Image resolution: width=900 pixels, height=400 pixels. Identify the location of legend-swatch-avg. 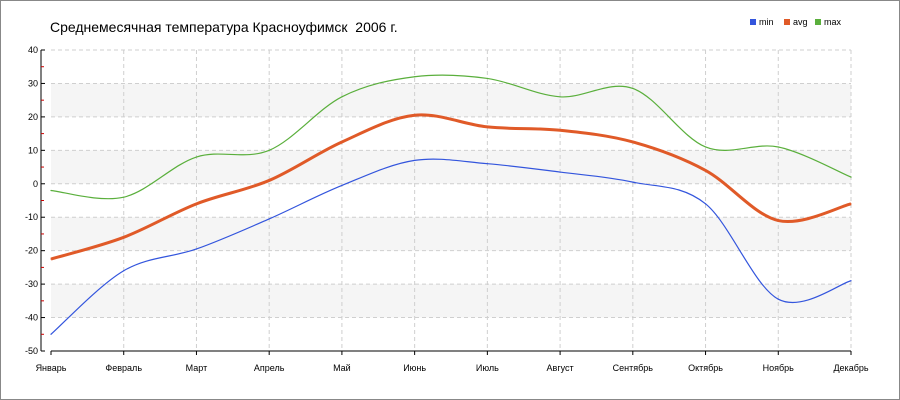
(787, 22).